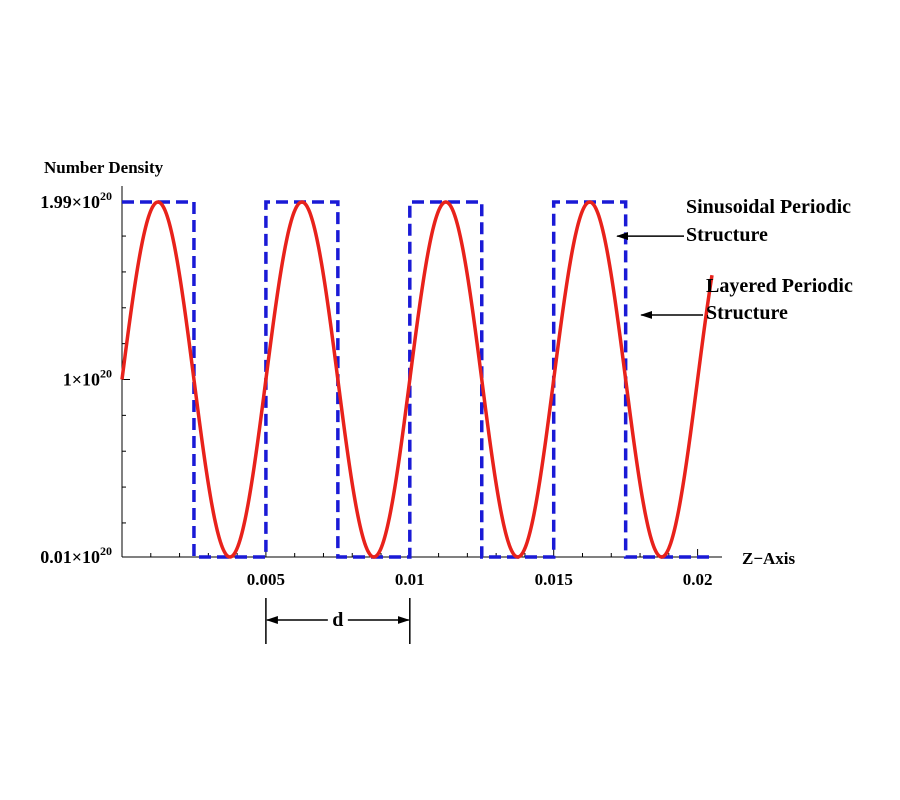  What do you see at coordinates (768, 207) in the screenshot?
I see `sinusoidal-label-line1: Sinusoidal Periodic` at bounding box center [768, 207].